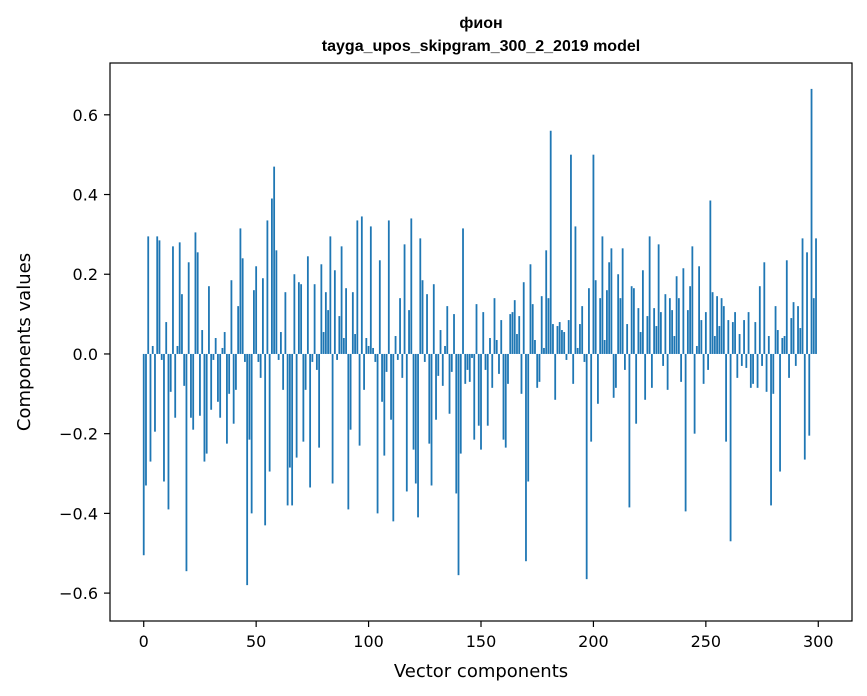  I want to click on x-tick-label: 50, so click(256, 641).